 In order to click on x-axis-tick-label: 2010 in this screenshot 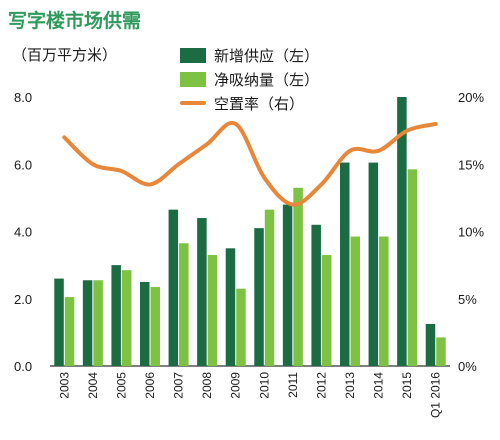, I will do `click(264, 385)`.